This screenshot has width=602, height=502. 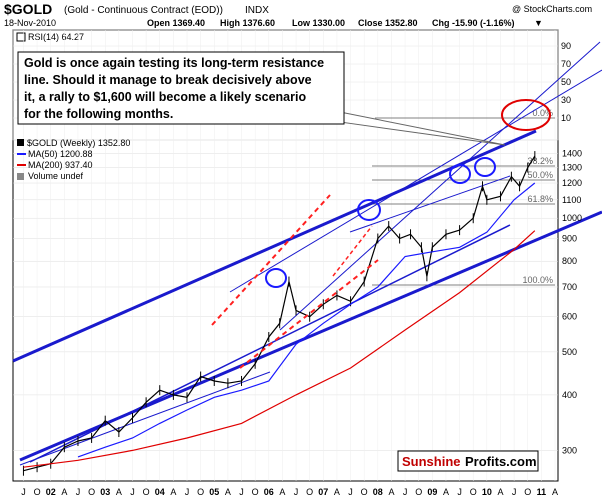 What do you see at coordinates (542, 113) in the screenshot?
I see `fib-label-0: 0.0%` at bounding box center [542, 113].